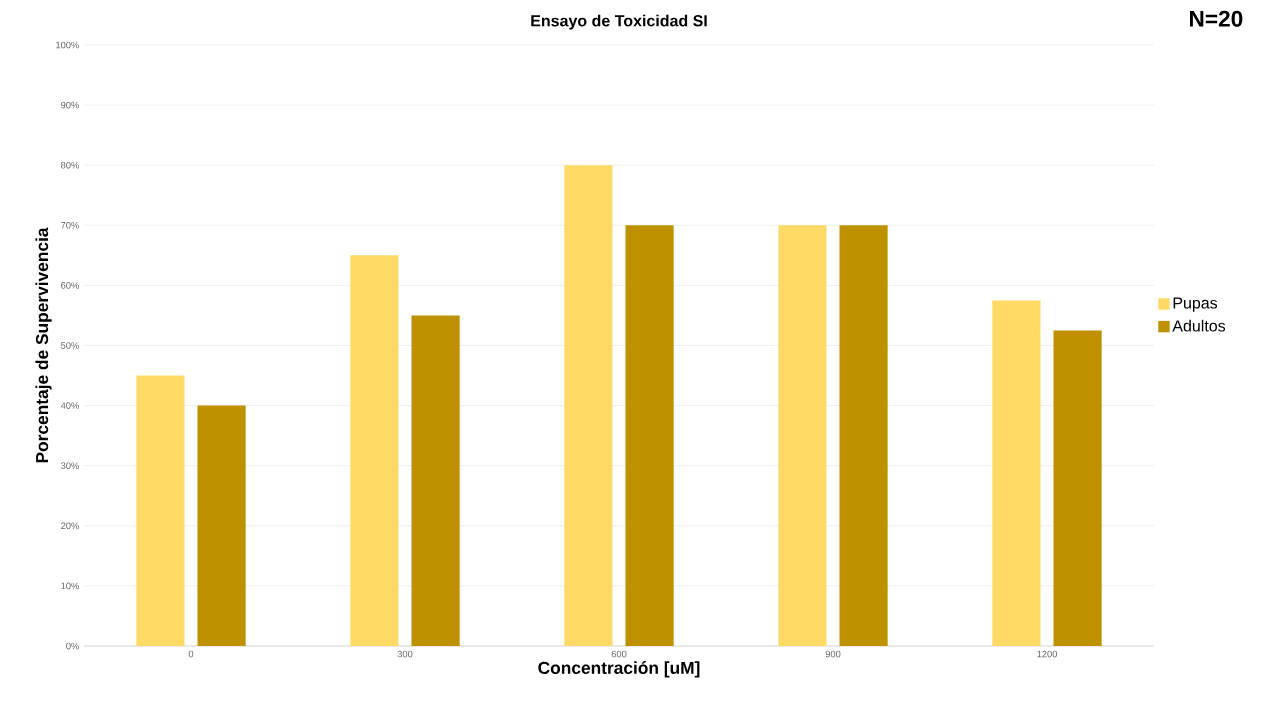 This screenshot has width=1274, height=702. I want to click on y-tick-label: 70%, so click(70, 225).